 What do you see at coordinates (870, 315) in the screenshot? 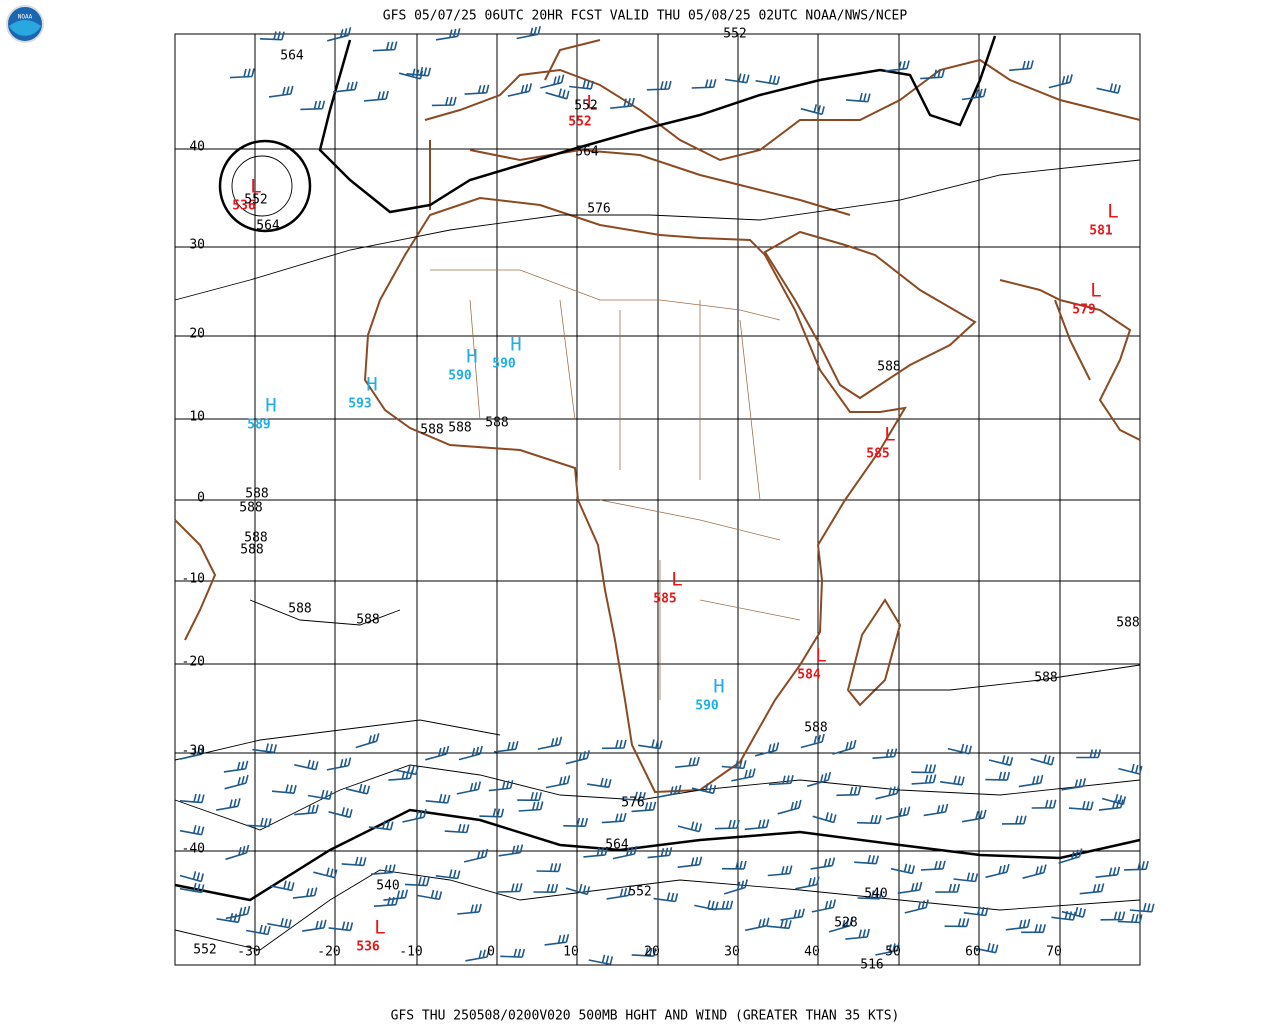
I see `arabia-coast` at bounding box center [870, 315].